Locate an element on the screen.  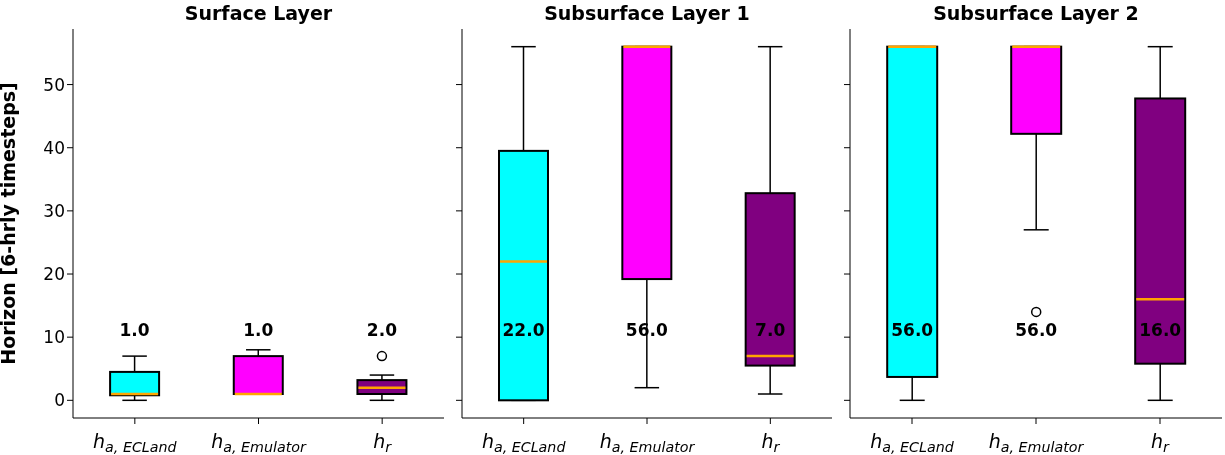
y-axis-title: Horizon [6-hrly timesteps] is located at coordinates (9, 223).